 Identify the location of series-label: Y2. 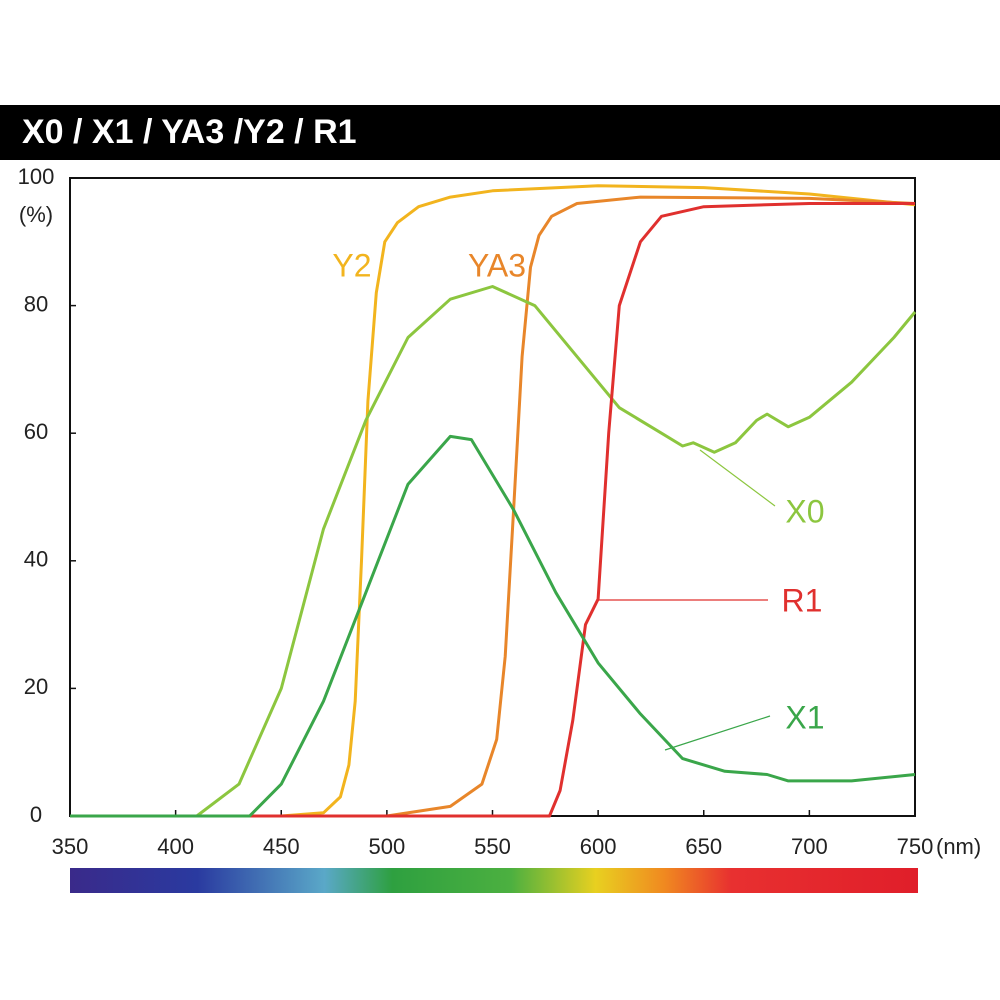
(351, 265).